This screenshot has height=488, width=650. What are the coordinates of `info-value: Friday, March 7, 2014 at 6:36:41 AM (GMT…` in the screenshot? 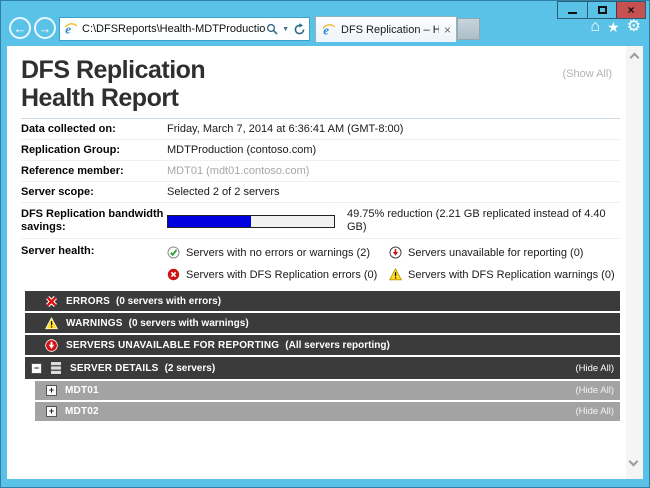 It's located at (285, 129).